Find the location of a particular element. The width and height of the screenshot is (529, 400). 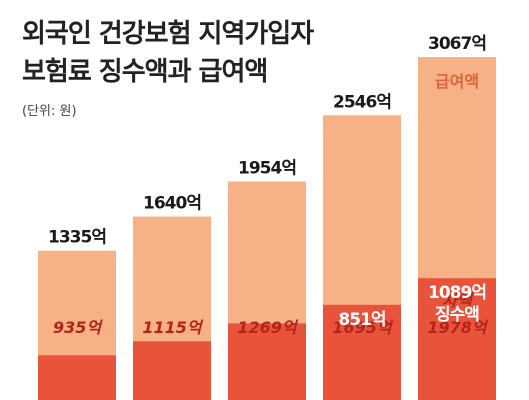

chart-title-line2: 보험료 징수액과 급여액 is located at coordinates (144, 72).